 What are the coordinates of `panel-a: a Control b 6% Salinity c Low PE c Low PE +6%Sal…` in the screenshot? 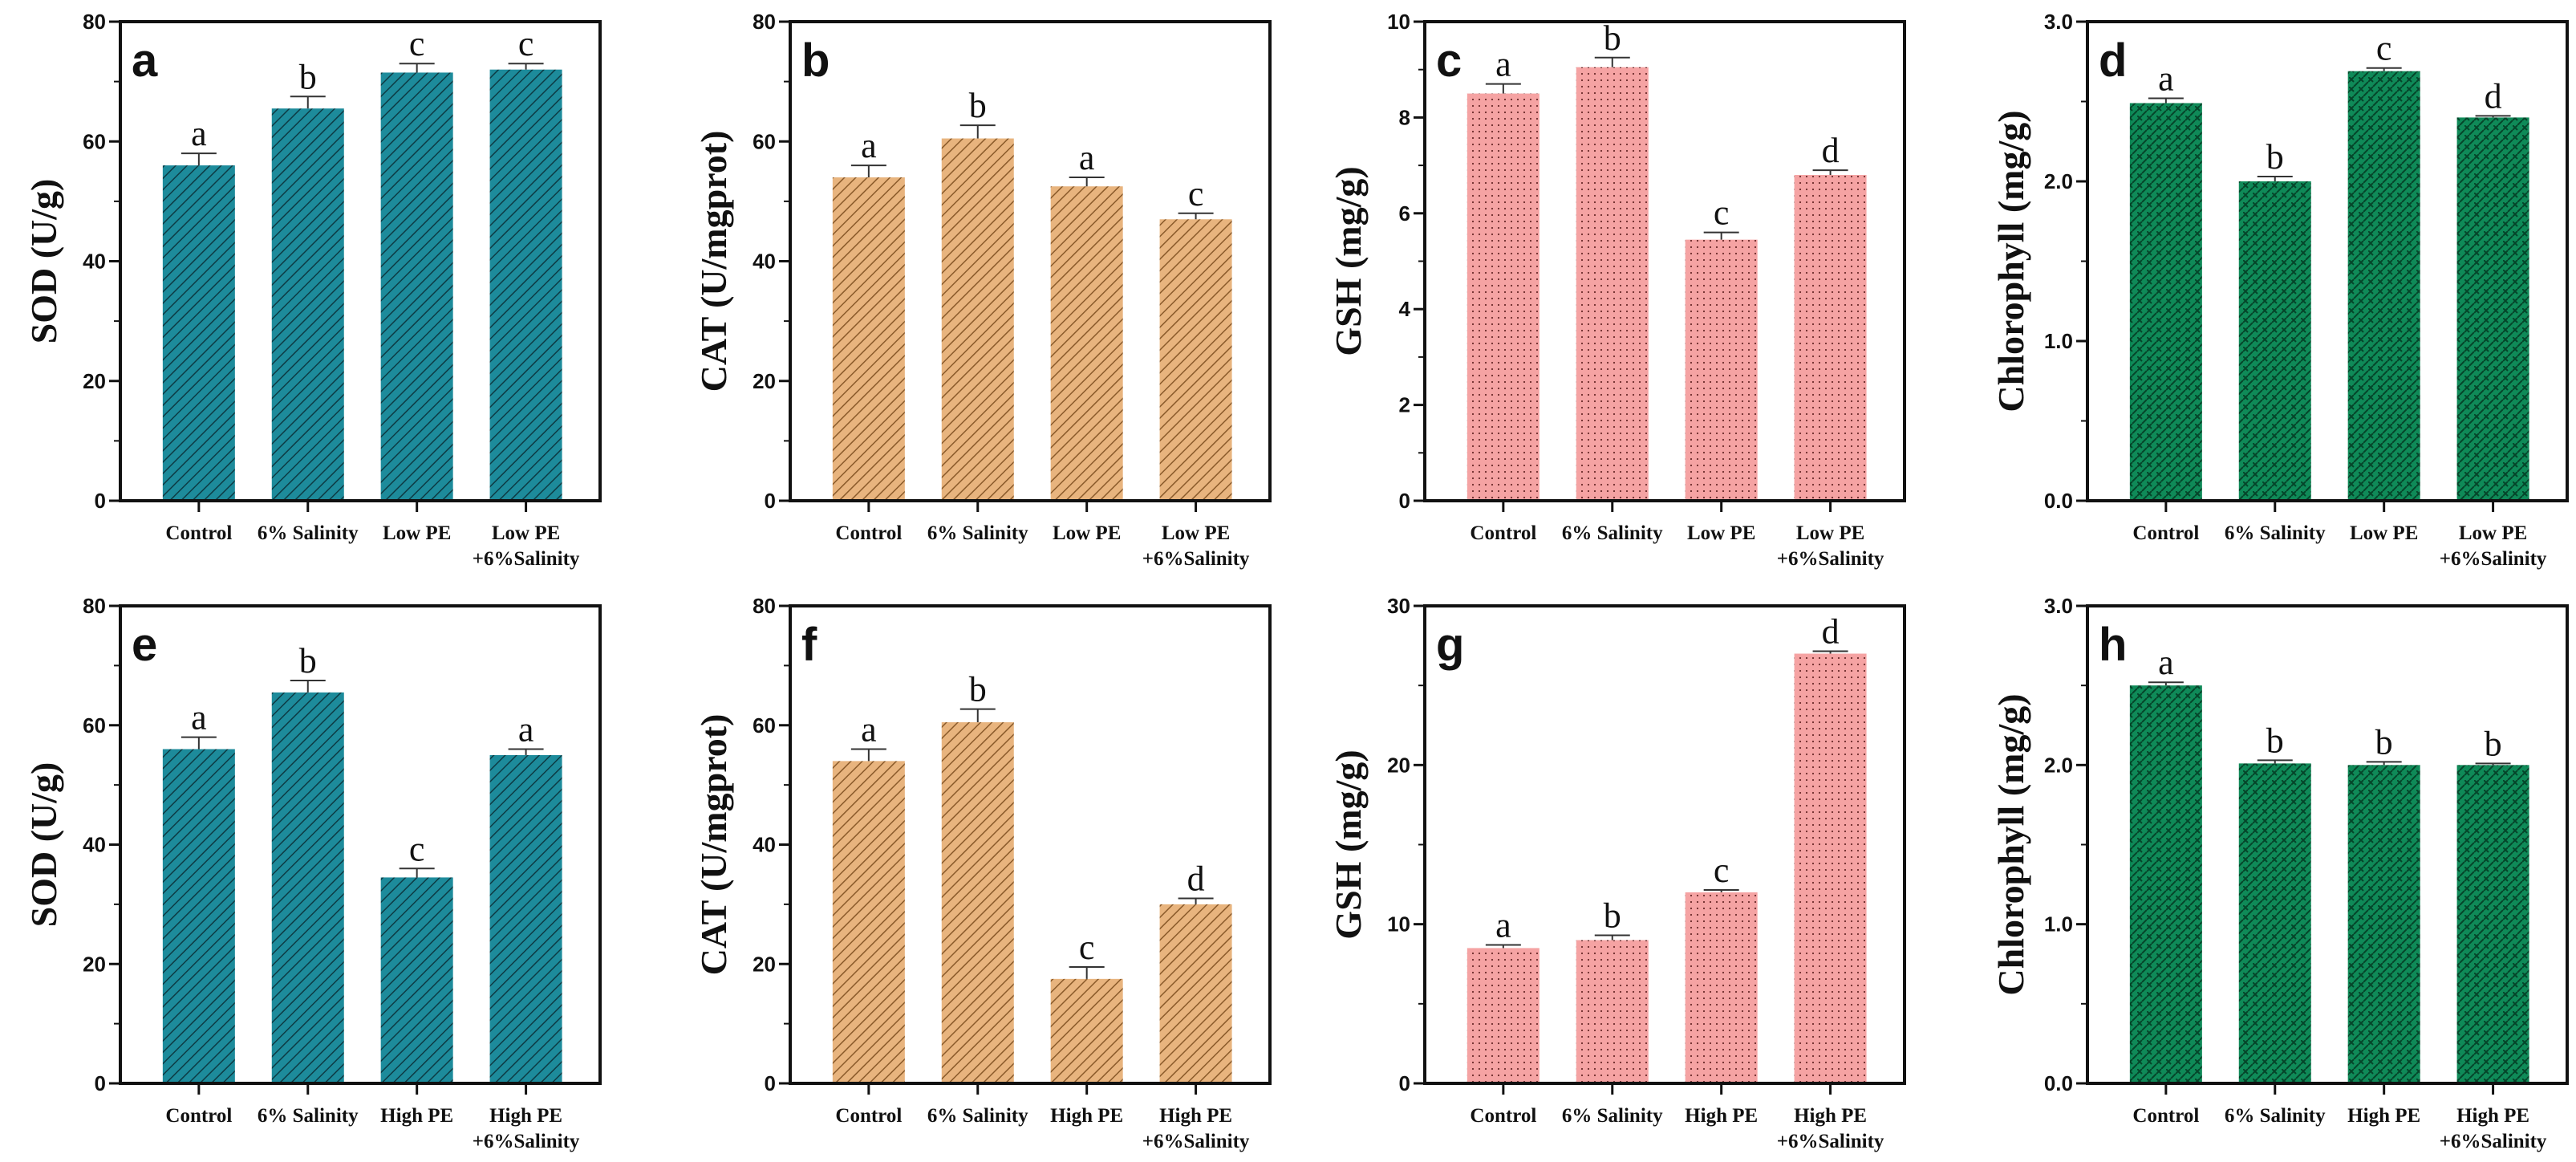 It's located at (312, 290).